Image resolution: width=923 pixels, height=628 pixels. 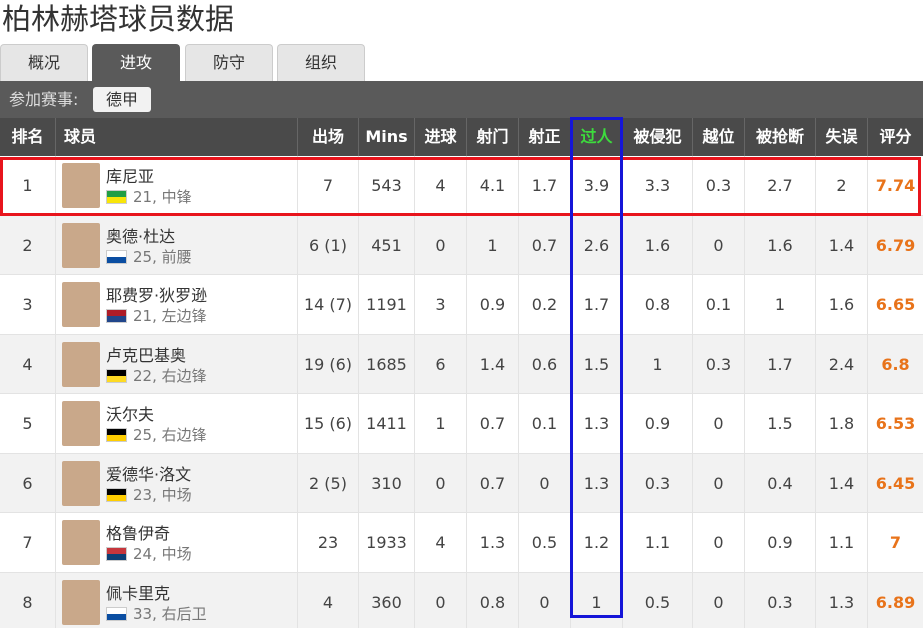 I want to click on stat-cell: 23, so click(x=327, y=543).